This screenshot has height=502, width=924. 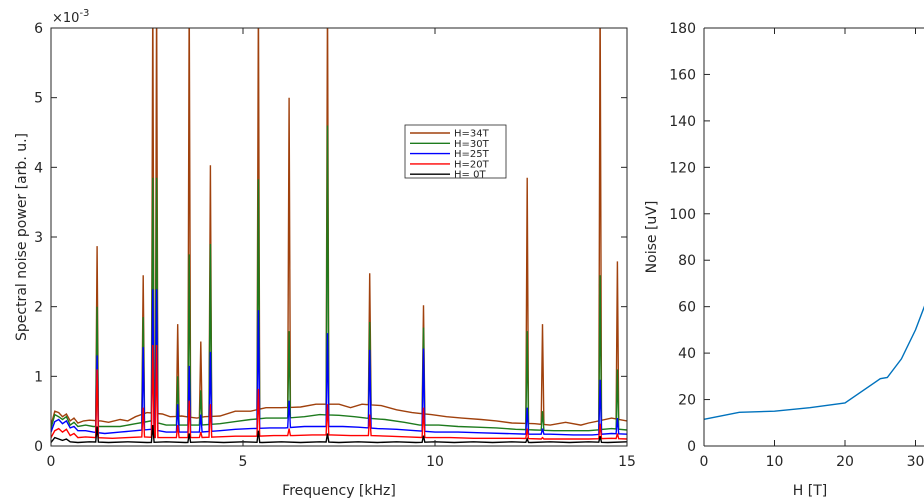 What do you see at coordinates (472, 144) in the screenshot?
I see `legend-label: H=30T` at bounding box center [472, 144].